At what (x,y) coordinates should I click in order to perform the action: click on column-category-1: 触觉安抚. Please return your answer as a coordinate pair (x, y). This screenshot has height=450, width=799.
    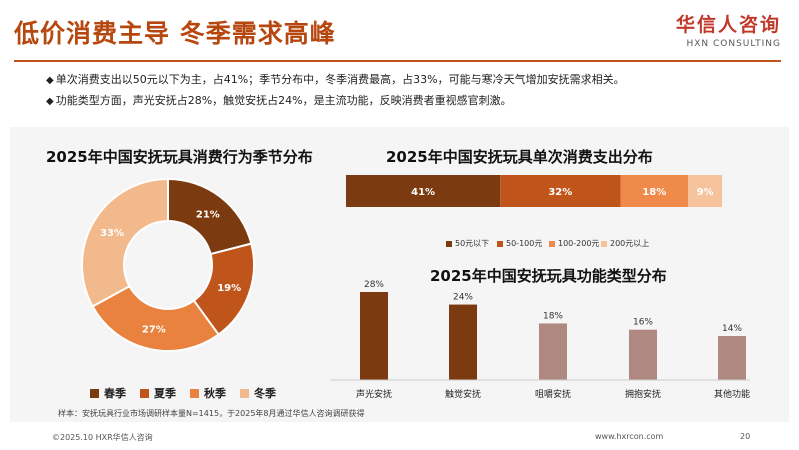
    Looking at the image, I should click on (463, 394).